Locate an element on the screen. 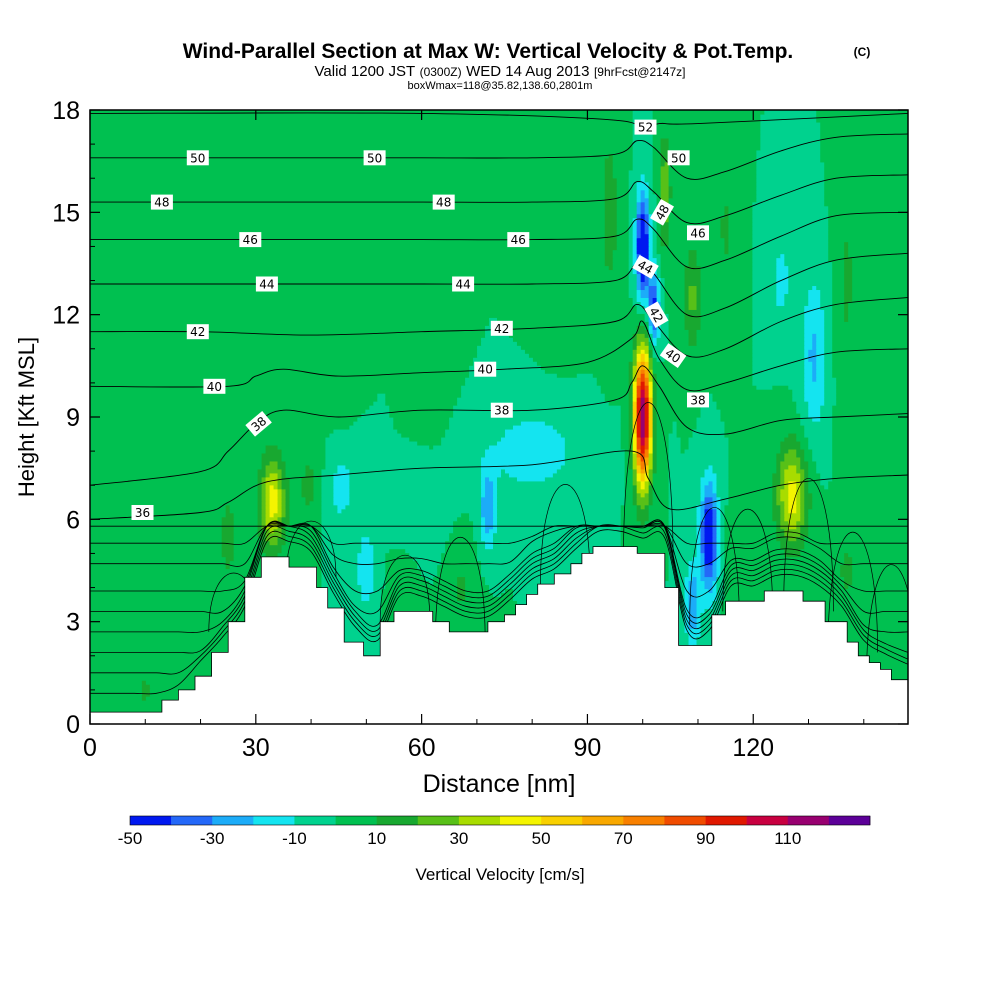  theta-contour-lower is located at coordinates (499, 545).